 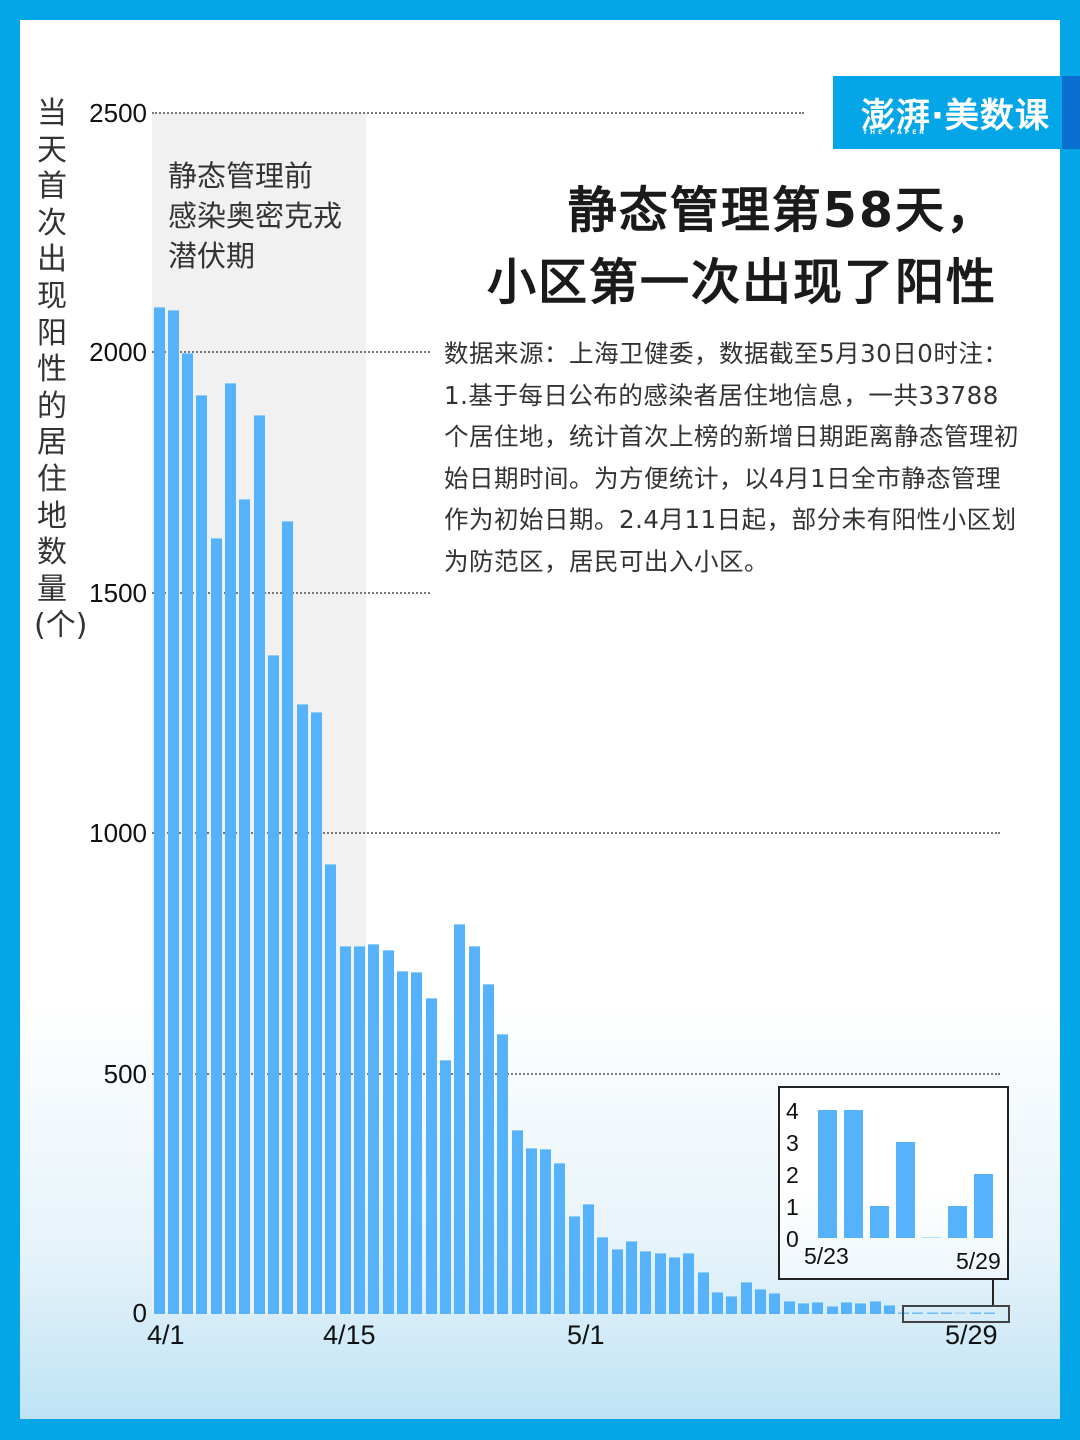 I want to click on inset-chart: 4 3 2 1 0 5/23 5/29, so click(x=893, y=1183).